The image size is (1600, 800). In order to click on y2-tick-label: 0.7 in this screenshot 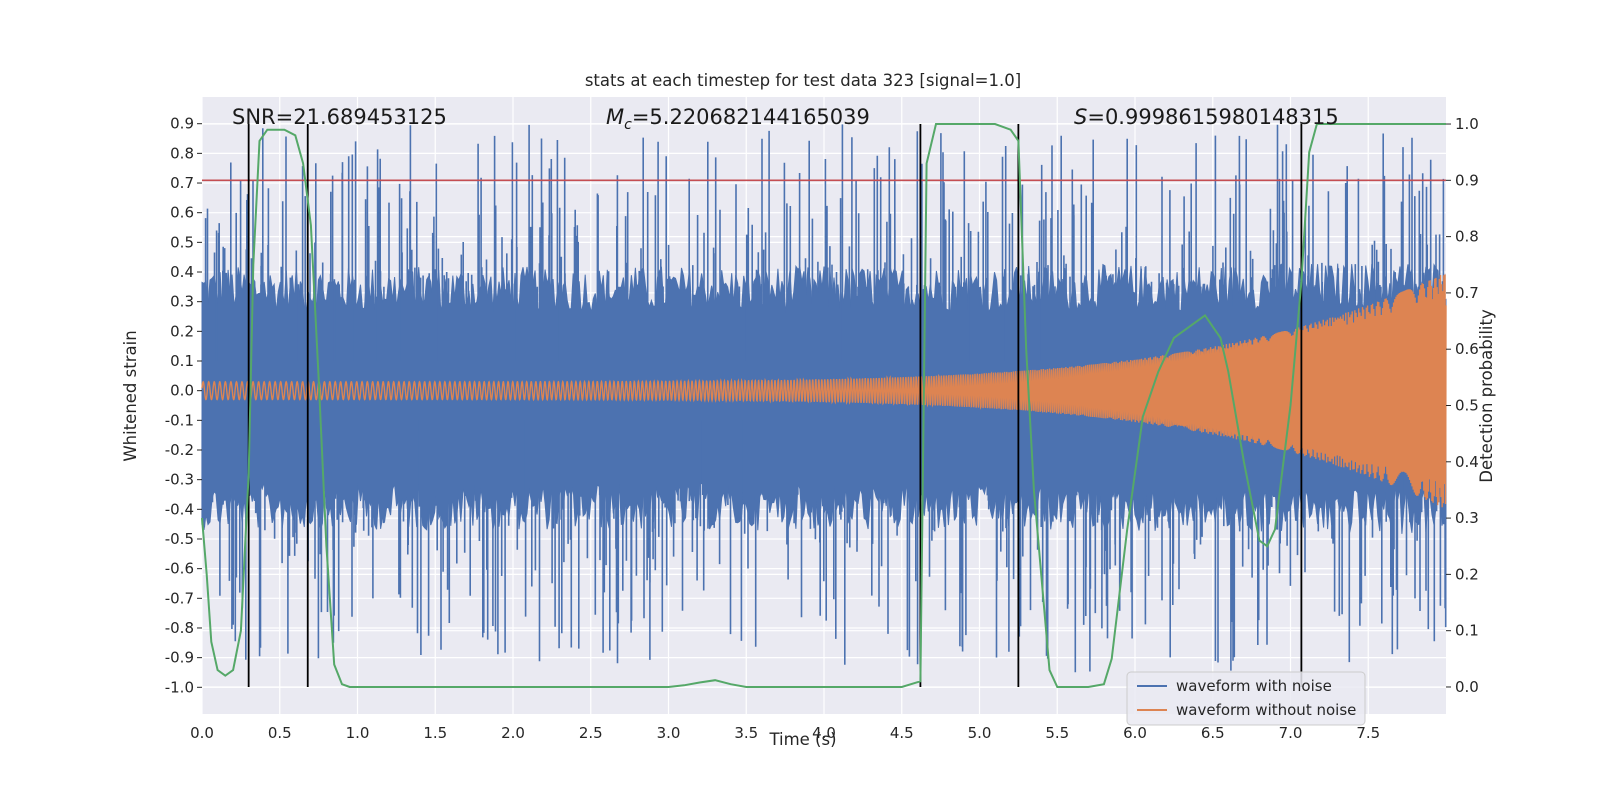, I will do `click(1467, 293)`.